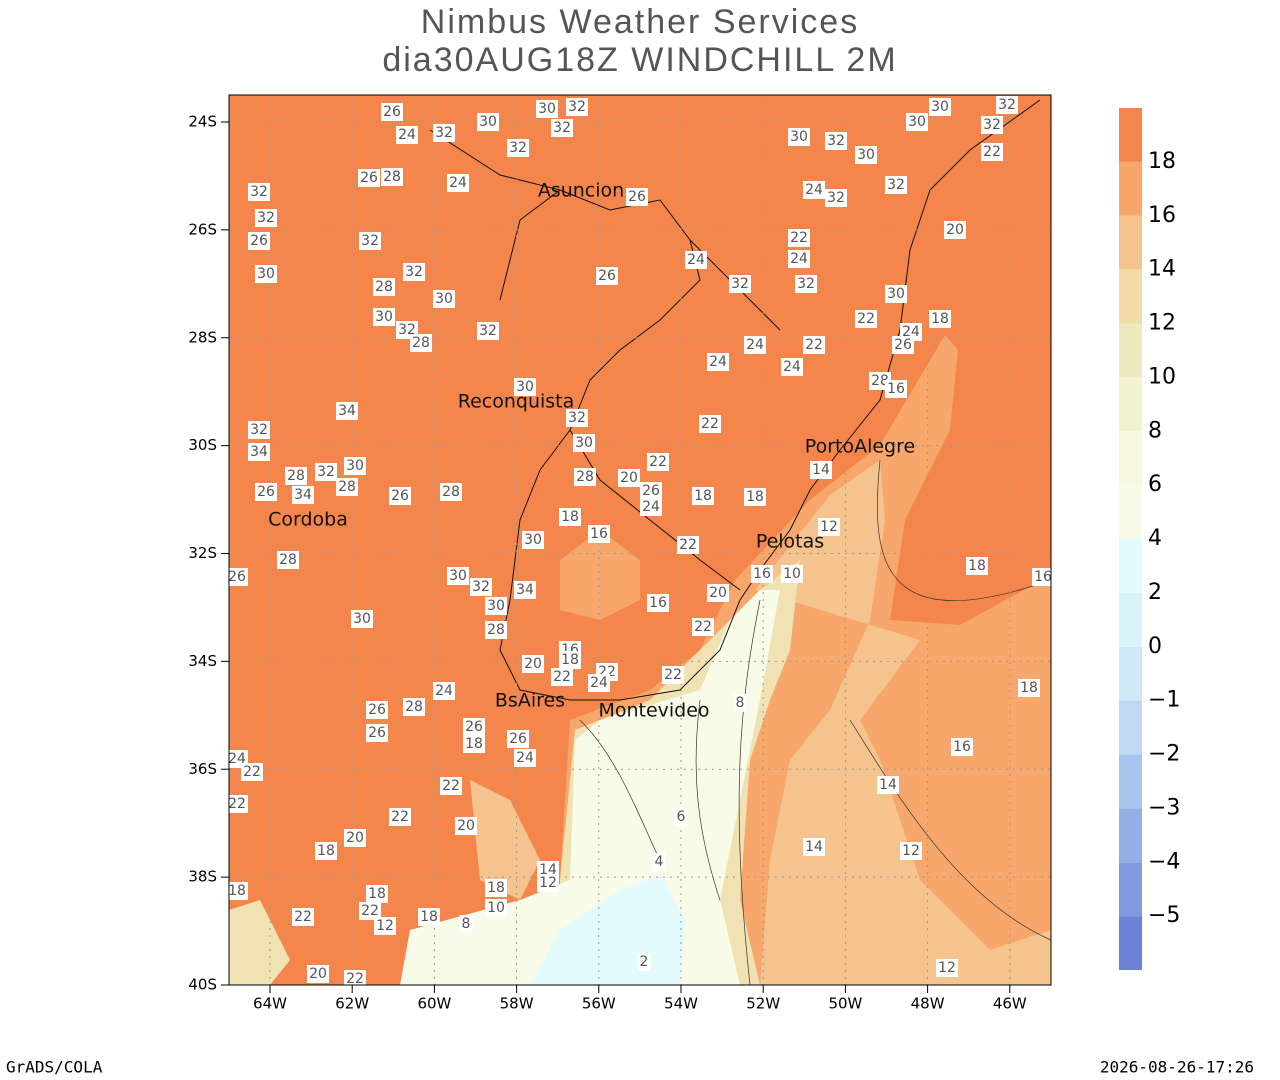  What do you see at coordinates (790, 542) in the screenshot?
I see `city-label: Pelotas` at bounding box center [790, 542].